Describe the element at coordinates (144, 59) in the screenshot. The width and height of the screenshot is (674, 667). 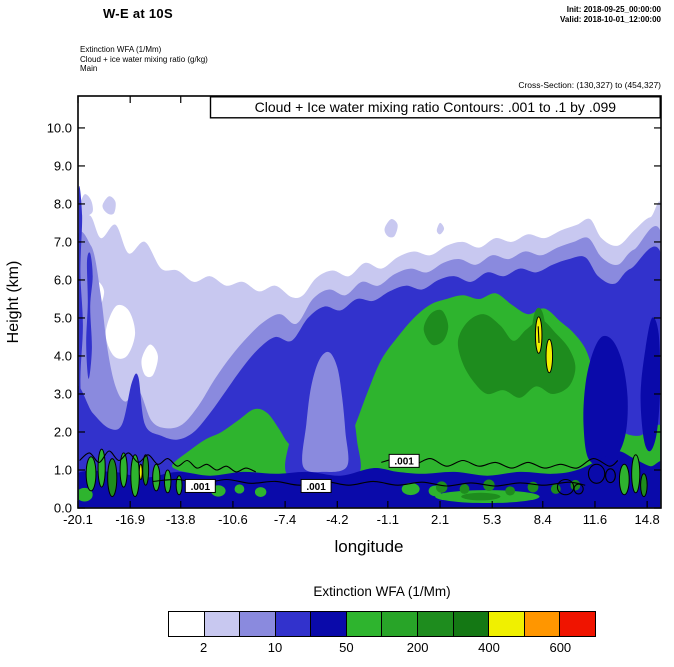
I see `field-line-cloud: Cloud + ice water mixing ratio (g/kg)` at that location.